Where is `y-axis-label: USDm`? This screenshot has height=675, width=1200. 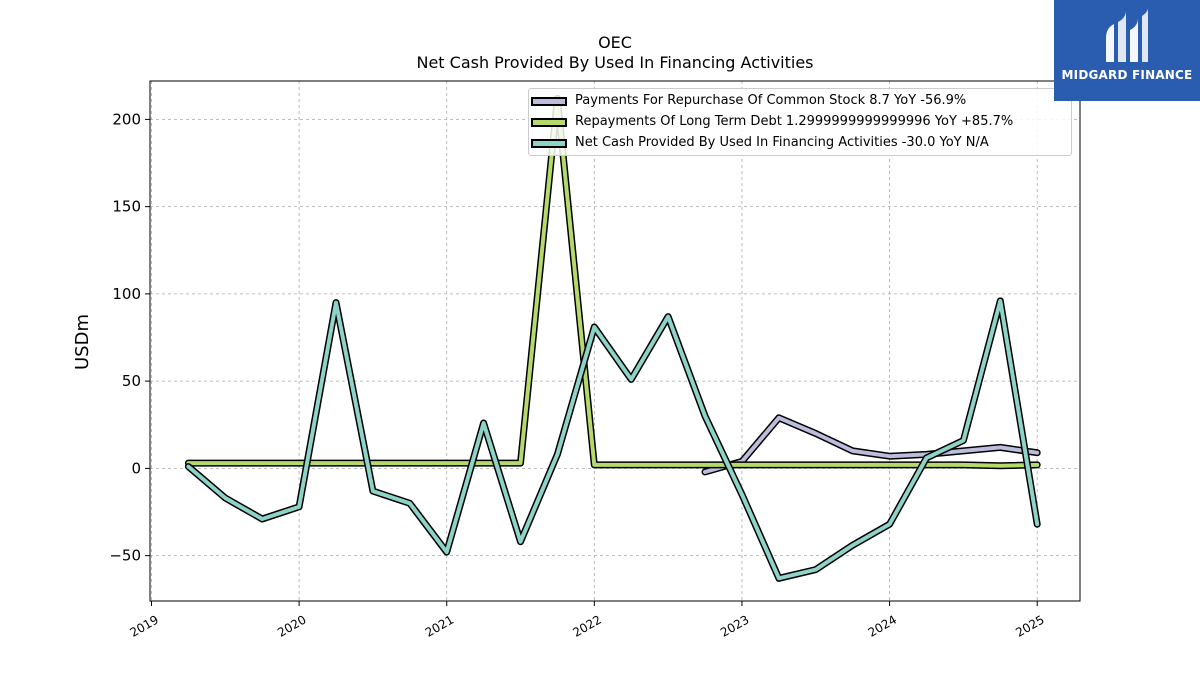 y-axis-label: USDm is located at coordinates (82, 342).